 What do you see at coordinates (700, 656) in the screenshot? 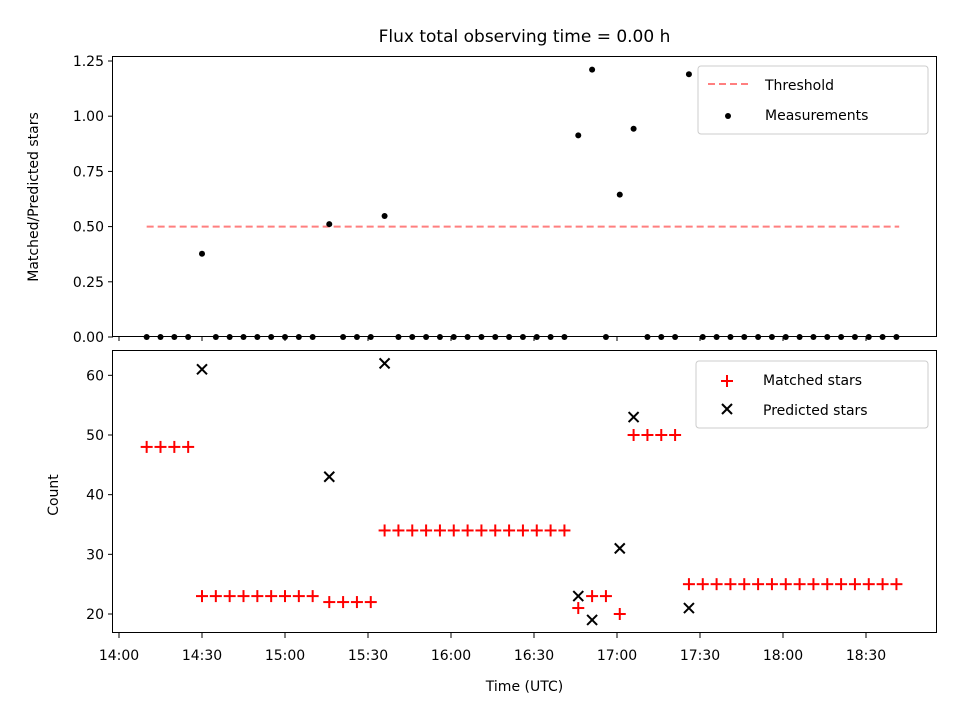
I see `bottom-x-tick-label: 17:30` at bounding box center [700, 656].